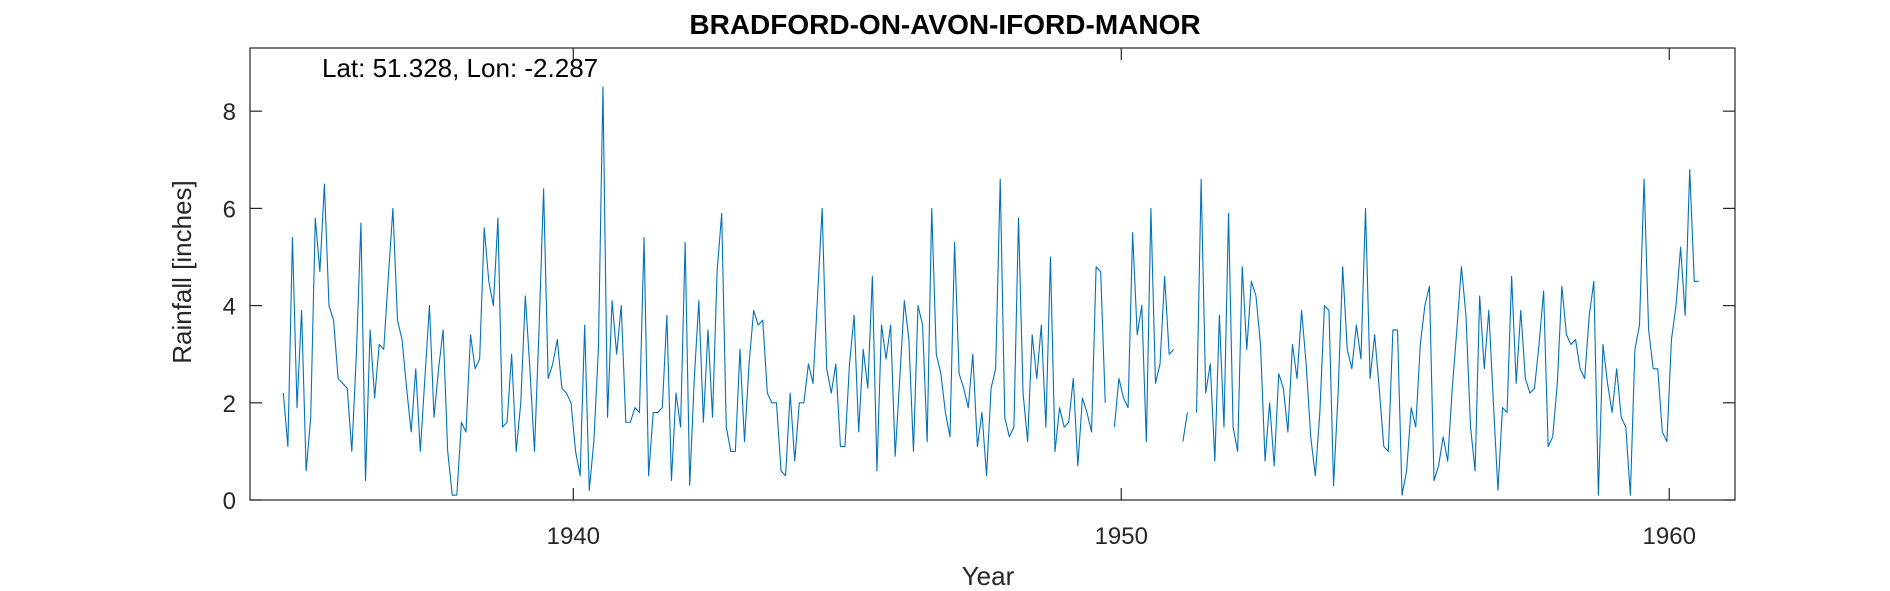 The height and width of the screenshot is (591, 1890). What do you see at coordinates (229, 112) in the screenshot?
I see `y-tick-label: 8` at bounding box center [229, 112].